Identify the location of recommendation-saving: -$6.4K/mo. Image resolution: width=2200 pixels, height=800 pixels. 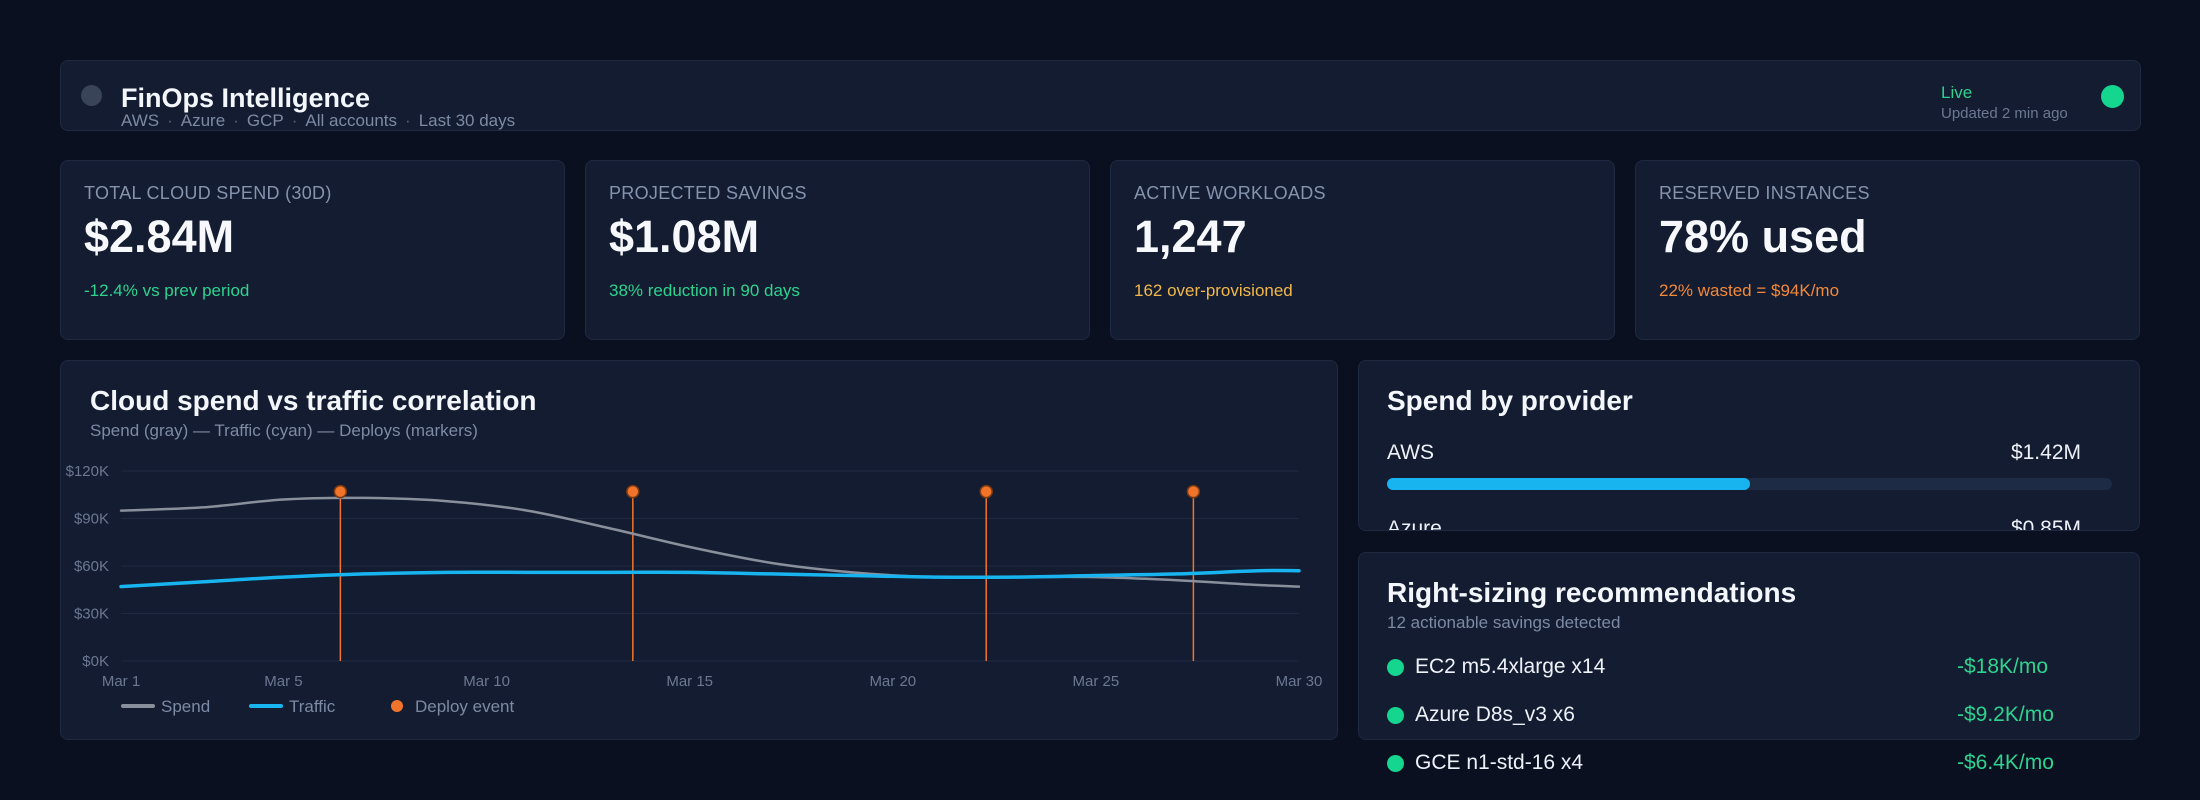
(2005, 762).